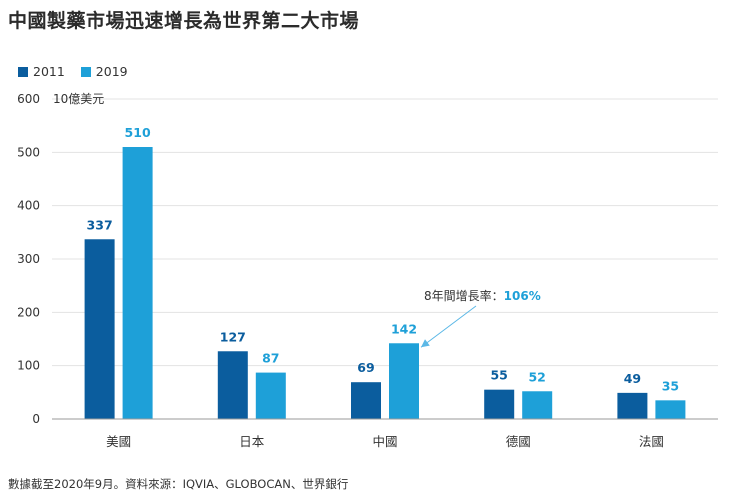 This screenshot has width=750, height=501. Describe the element at coordinates (233, 336) in the screenshot. I see `value-label-2011: 127` at that location.